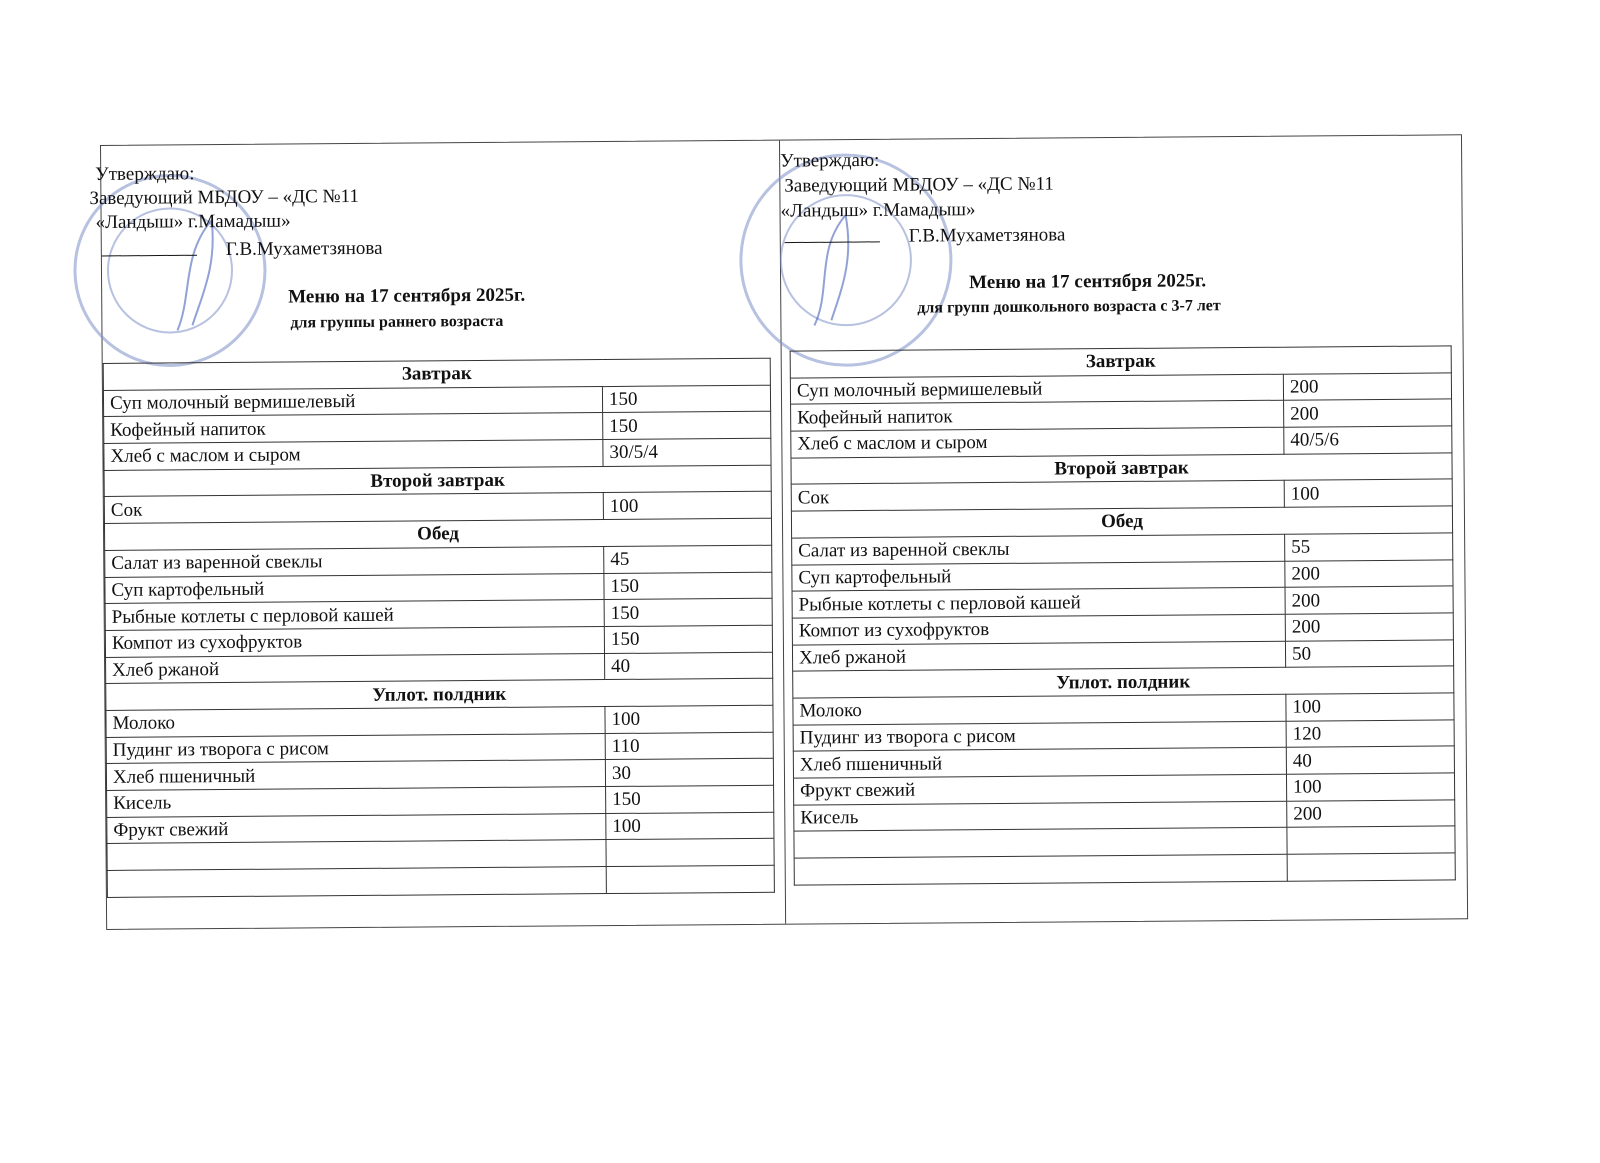  What do you see at coordinates (687, 452) in the screenshot?
I see `dish-quantity: 30/5/4` at bounding box center [687, 452].